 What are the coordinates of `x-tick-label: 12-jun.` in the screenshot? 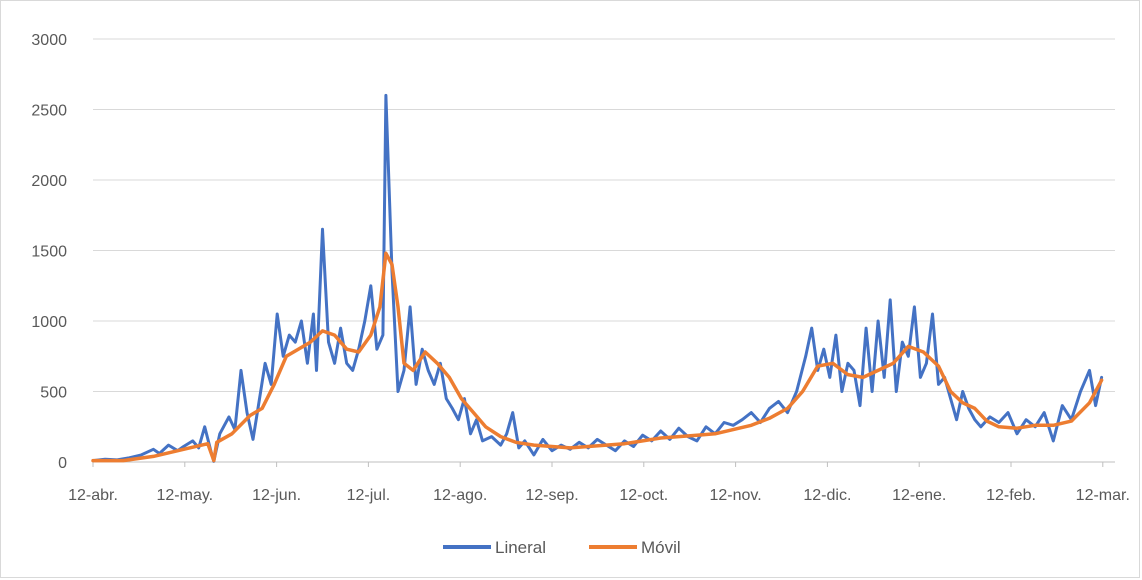 It's located at (276, 495).